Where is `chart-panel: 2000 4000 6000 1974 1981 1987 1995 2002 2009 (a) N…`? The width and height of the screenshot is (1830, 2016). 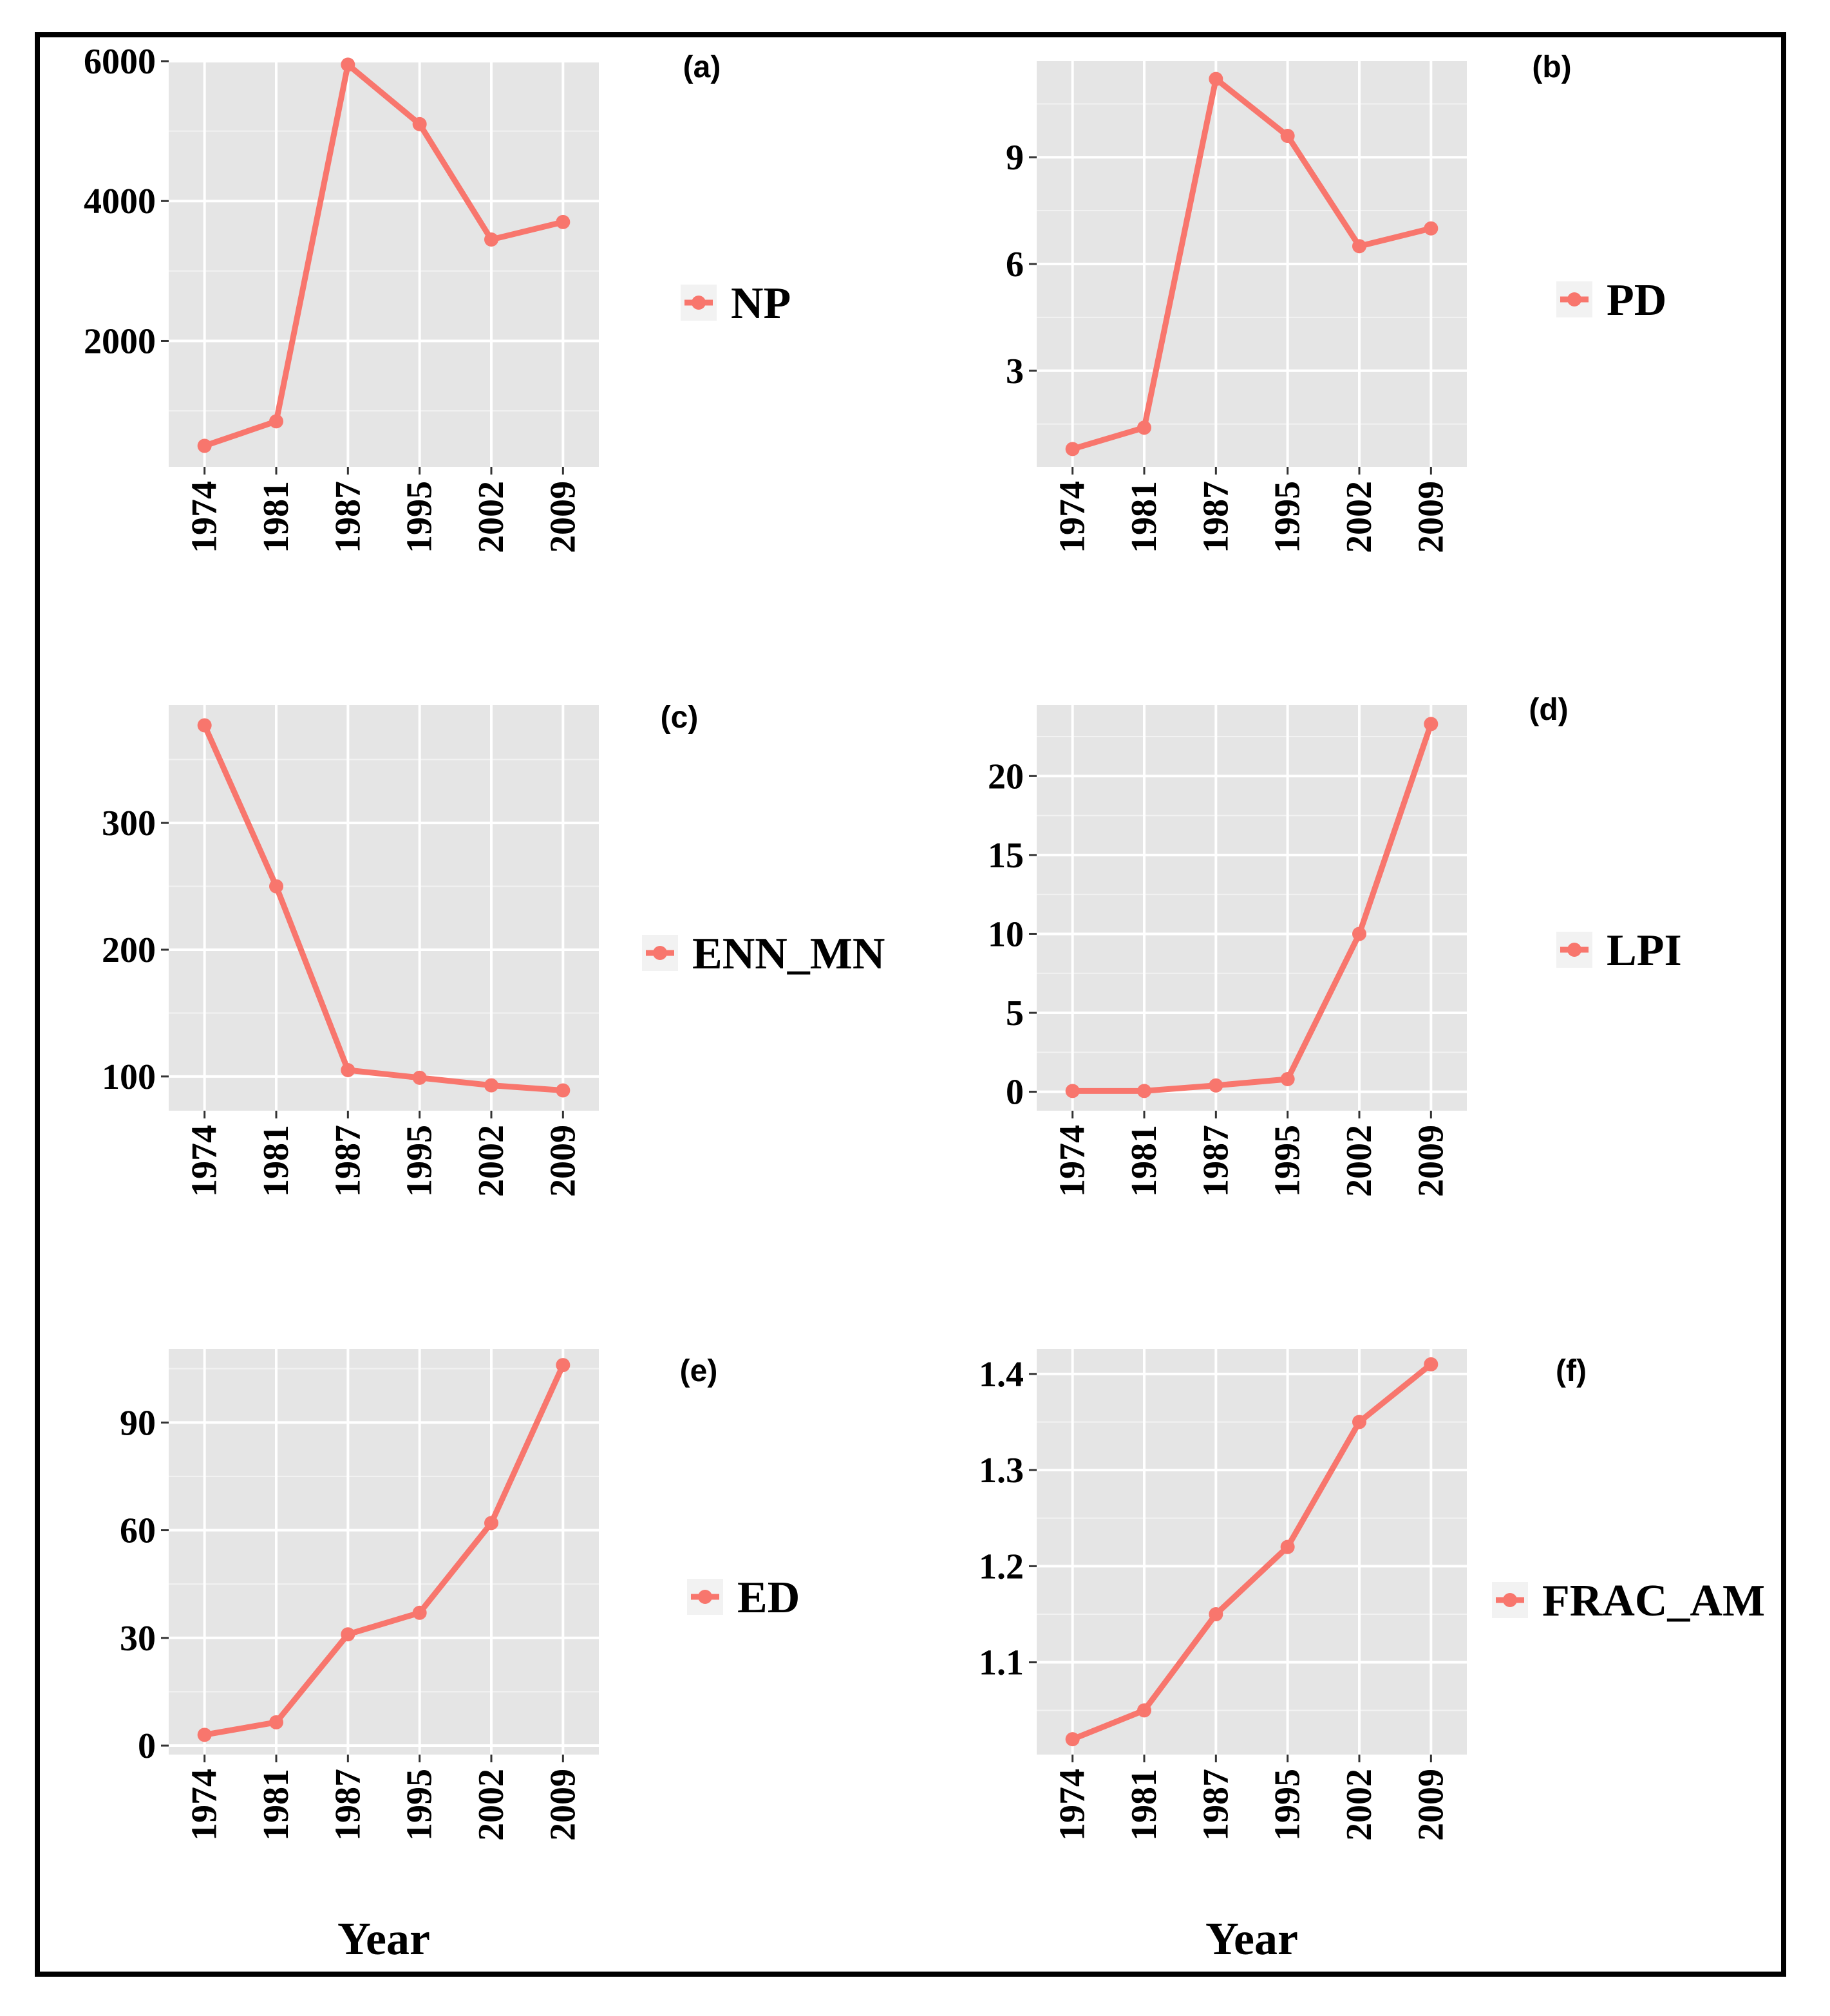 chart-panel: 2000 4000 6000 1974 1981 1987 1995 2002 2009 (a) N… is located at coordinates (437, 297).